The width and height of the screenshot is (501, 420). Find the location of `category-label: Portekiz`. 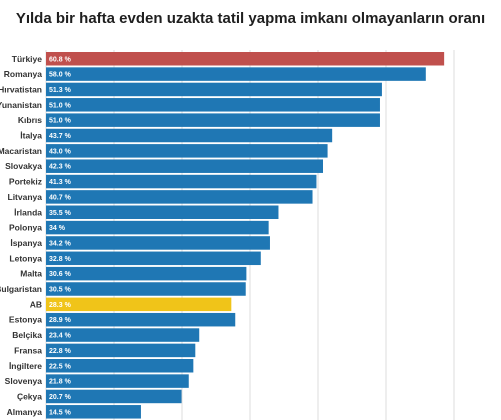

category-label: Portekiz is located at coordinates (25, 182).